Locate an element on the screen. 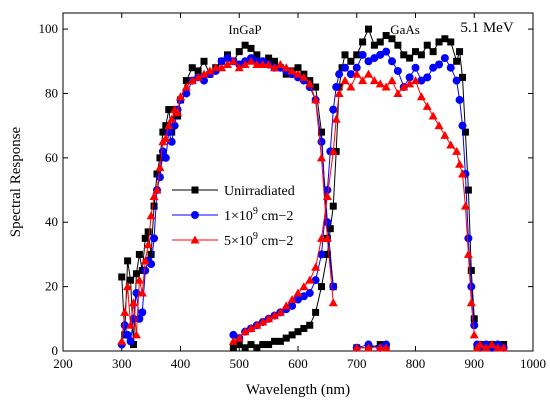 This screenshot has height=404, width=550. legend: Unirradiated 1×109 cm−2 5×109 cm−2 is located at coordinates (233, 216).